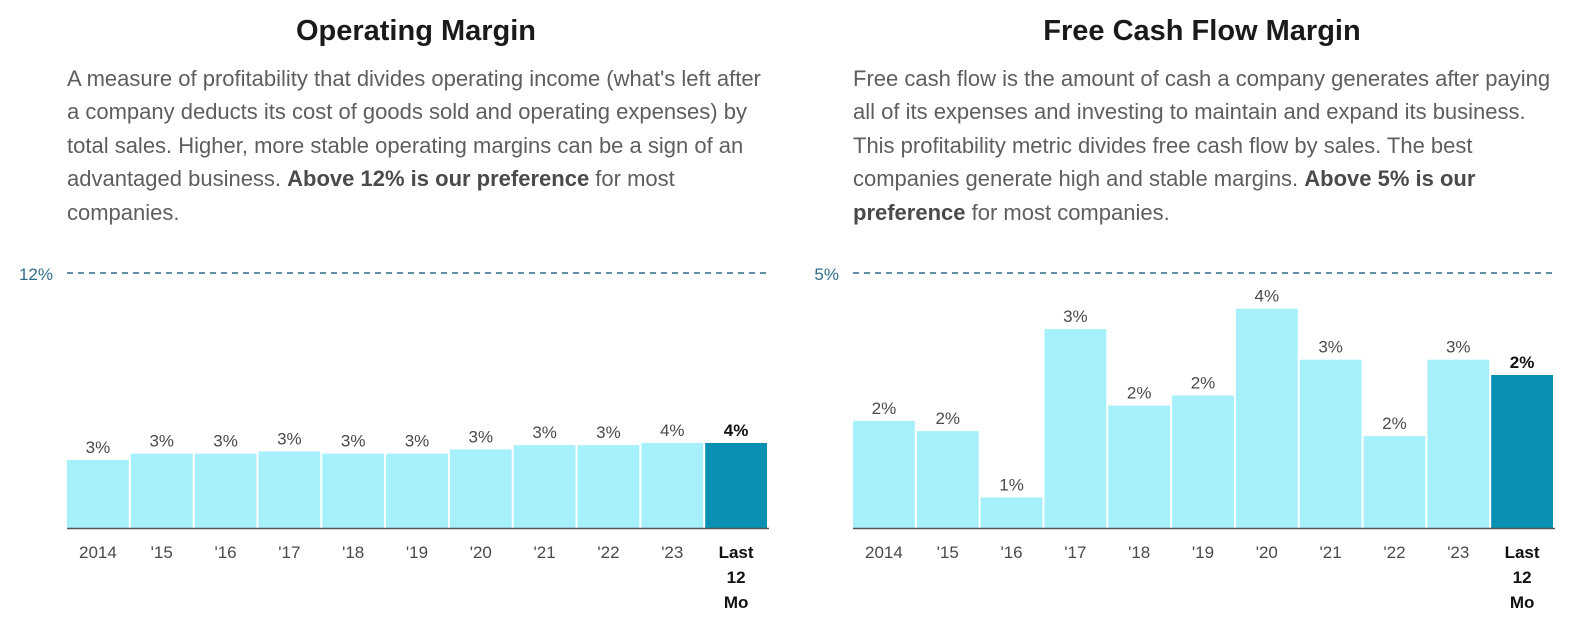  I want to click on description-preference: Above 5% is our preference, so click(1164, 195).